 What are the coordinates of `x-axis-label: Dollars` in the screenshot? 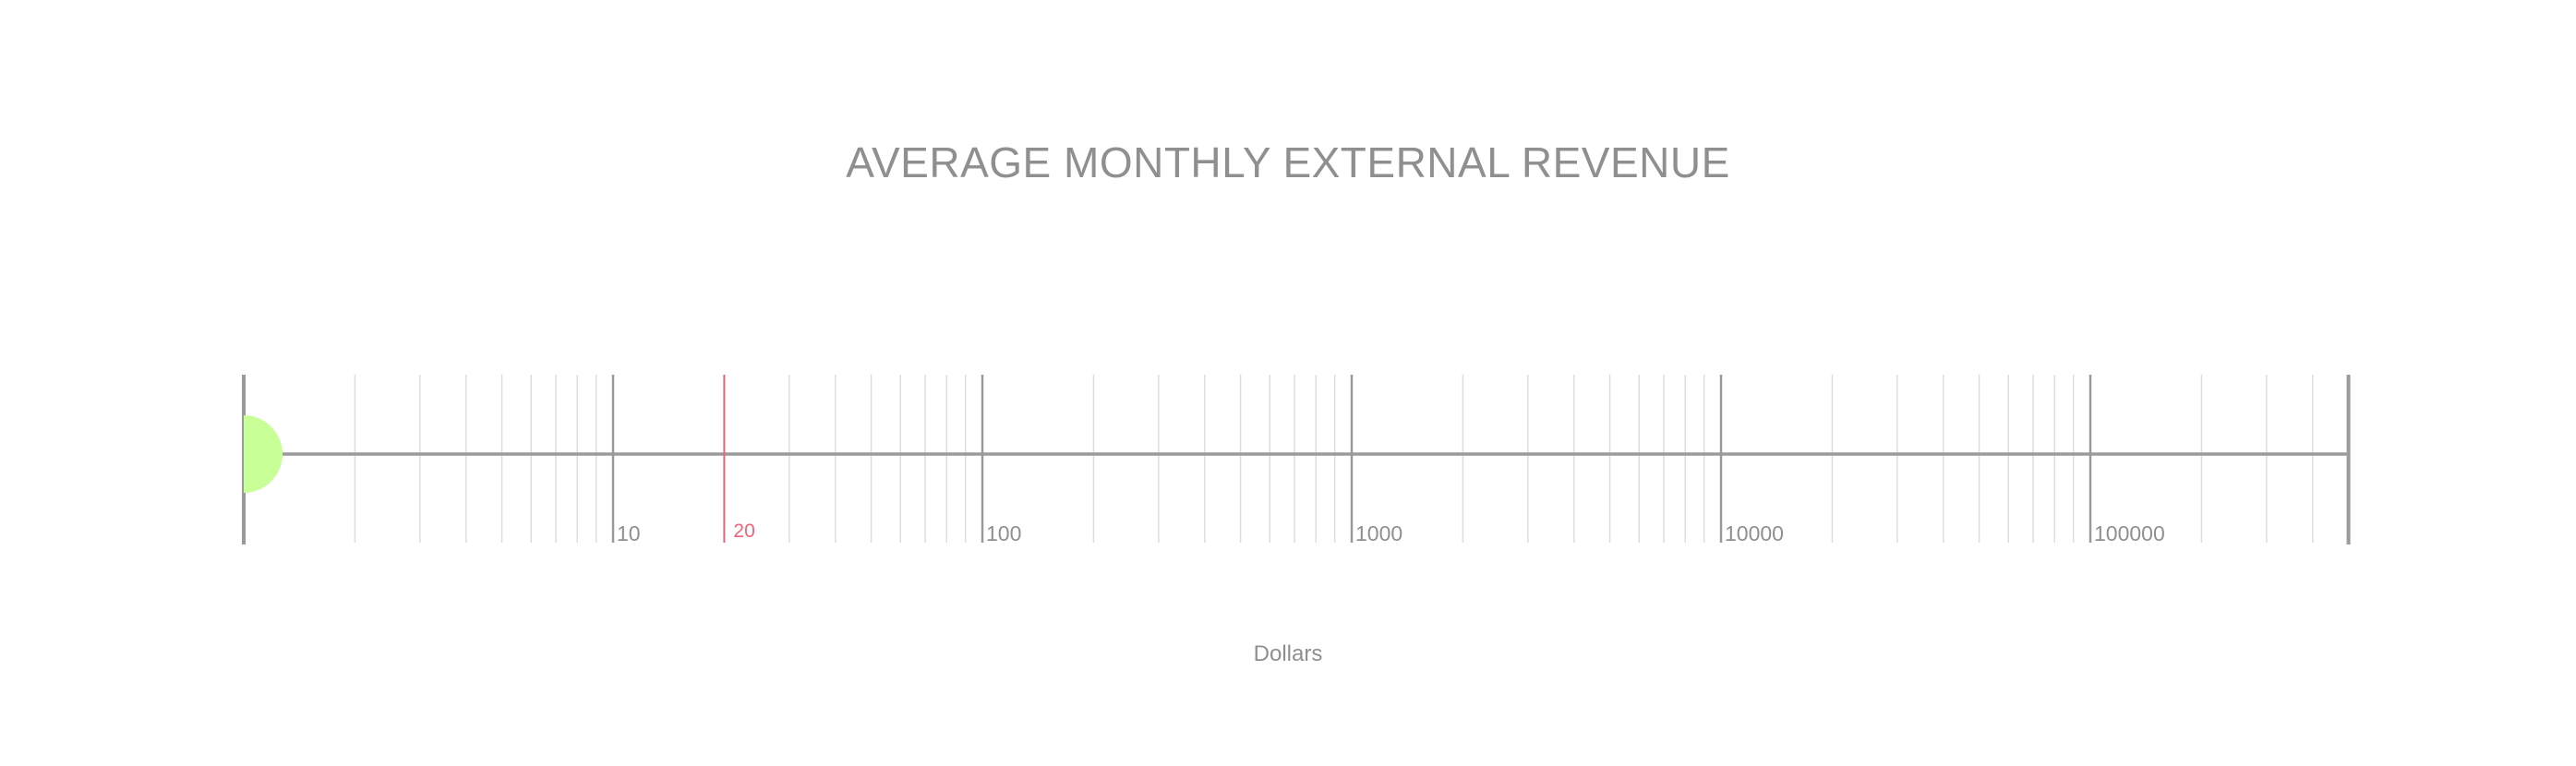 It's located at (1288, 653).